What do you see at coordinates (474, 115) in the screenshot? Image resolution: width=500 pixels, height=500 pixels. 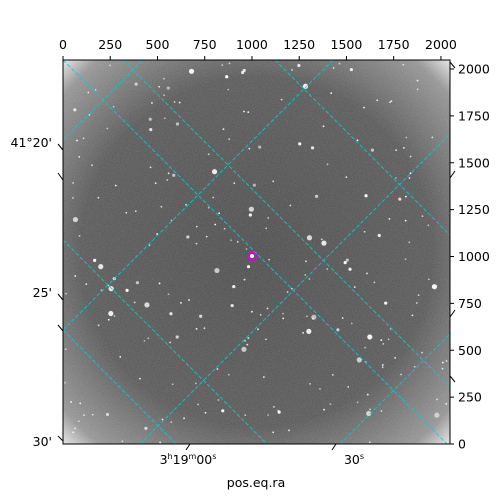 I see `right-y-tick-label: 1750` at bounding box center [474, 115].